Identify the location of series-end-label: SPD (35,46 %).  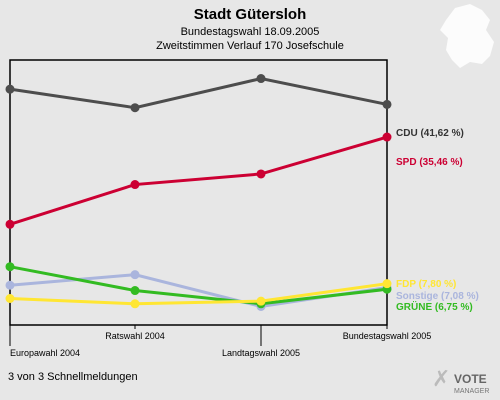
(429, 162).